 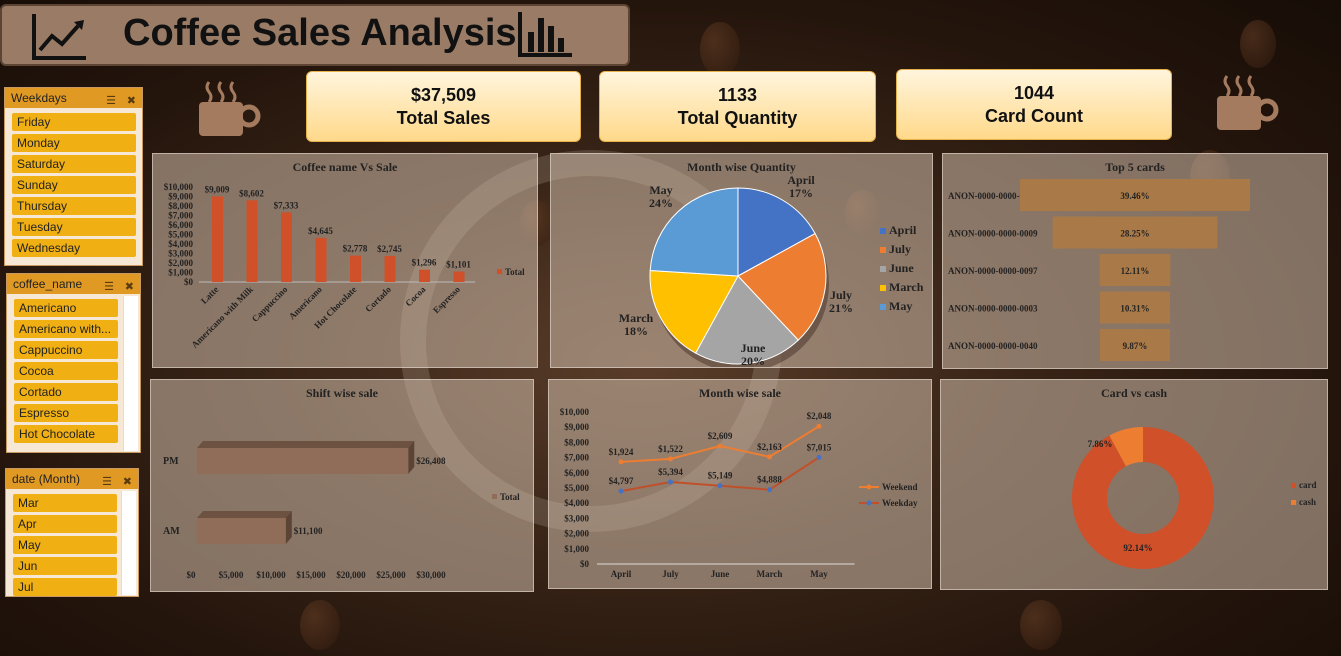 I want to click on slicer-item: Apr, so click(x=65, y=524).